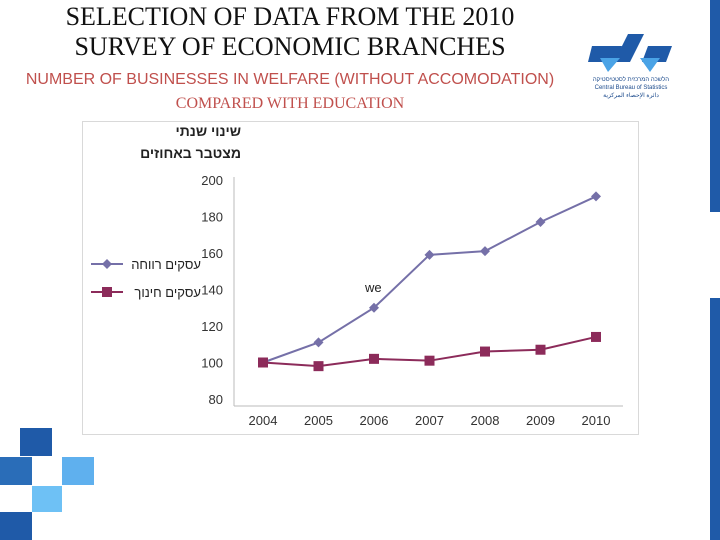  Describe the element at coordinates (146, 278) in the screenshot. I see `legend: עסקים רווחה עסקים חינוך` at that location.